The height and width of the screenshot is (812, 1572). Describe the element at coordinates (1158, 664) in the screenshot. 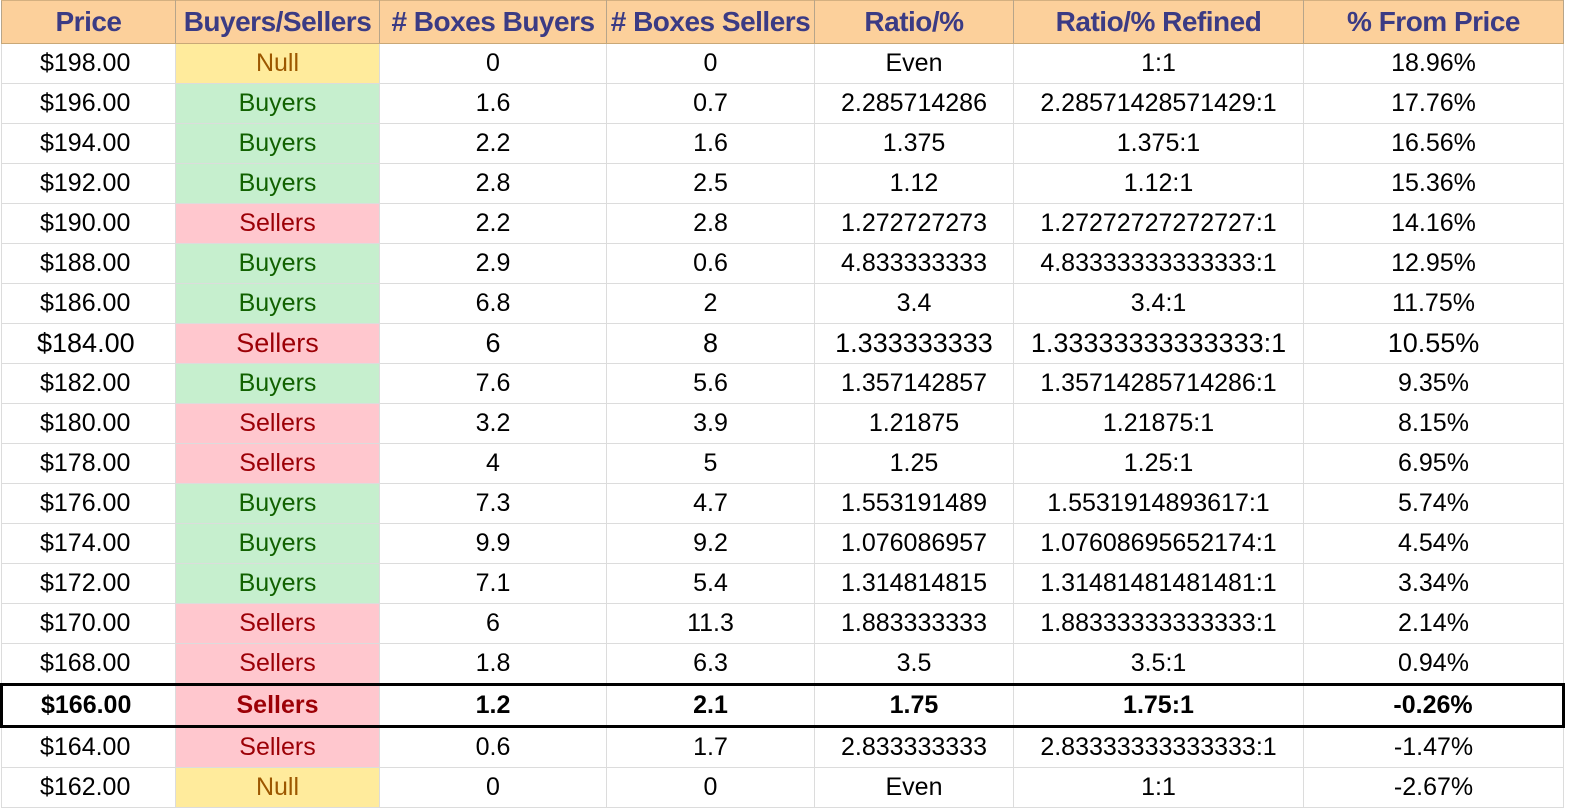

I see `ratio-refined-cell: 3.5:1` at that location.